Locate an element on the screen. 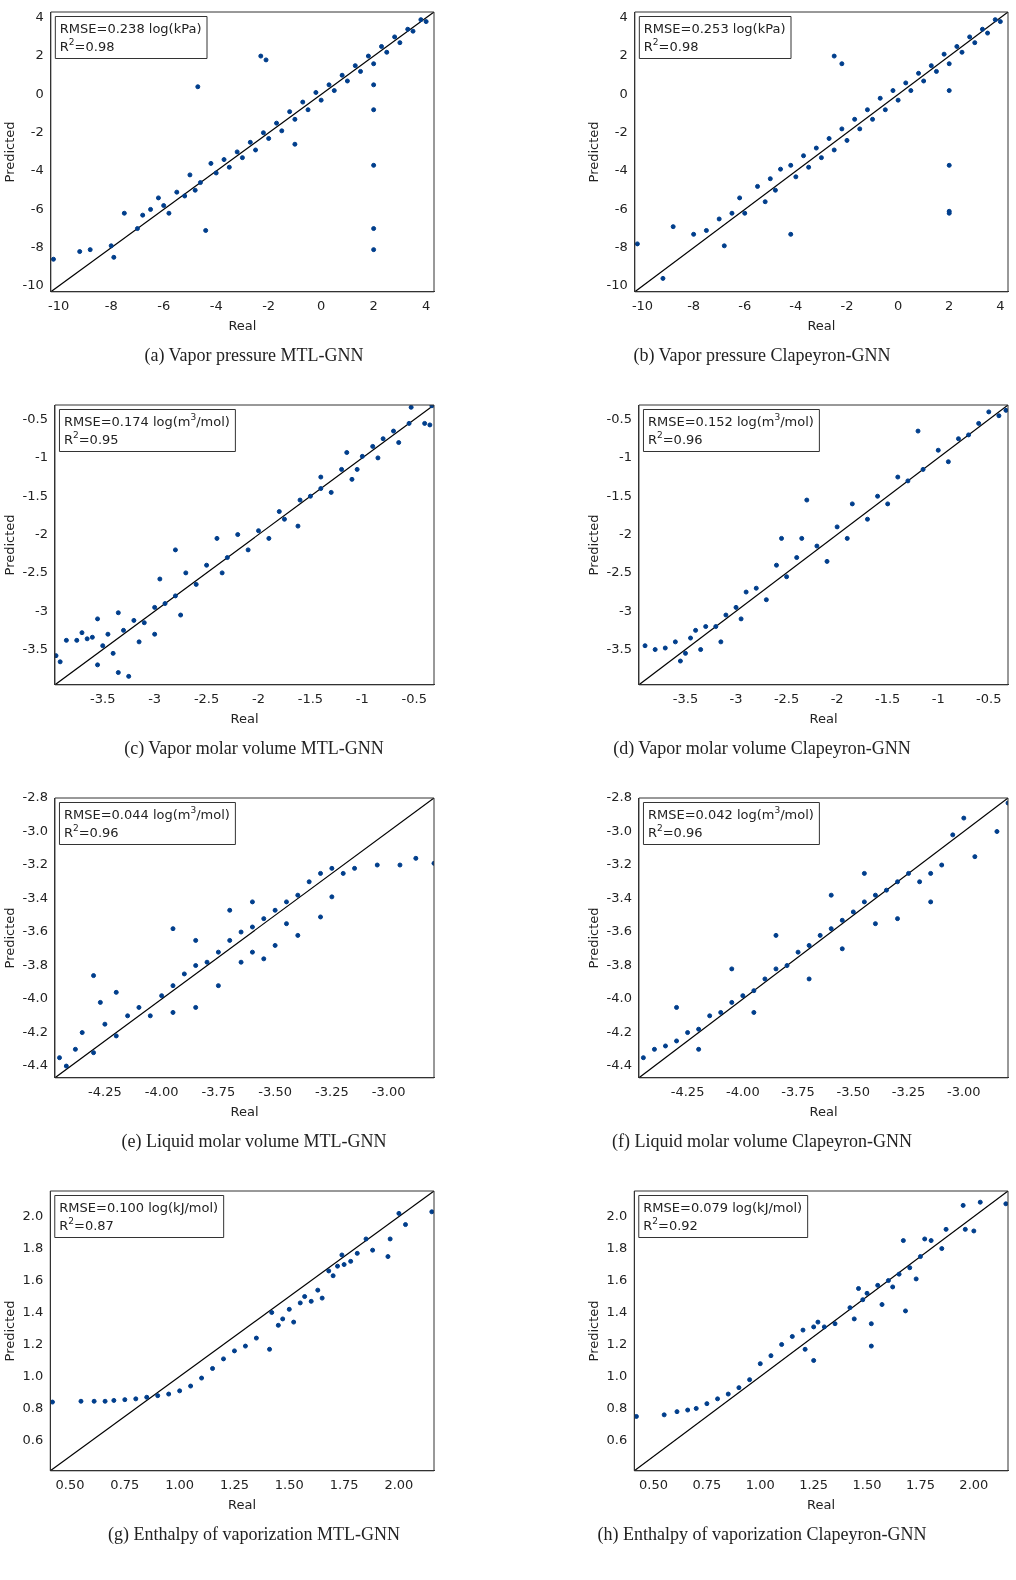 This screenshot has width=1016, height=1580. x-tick-label: -4 is located at coordinates (796, 305).